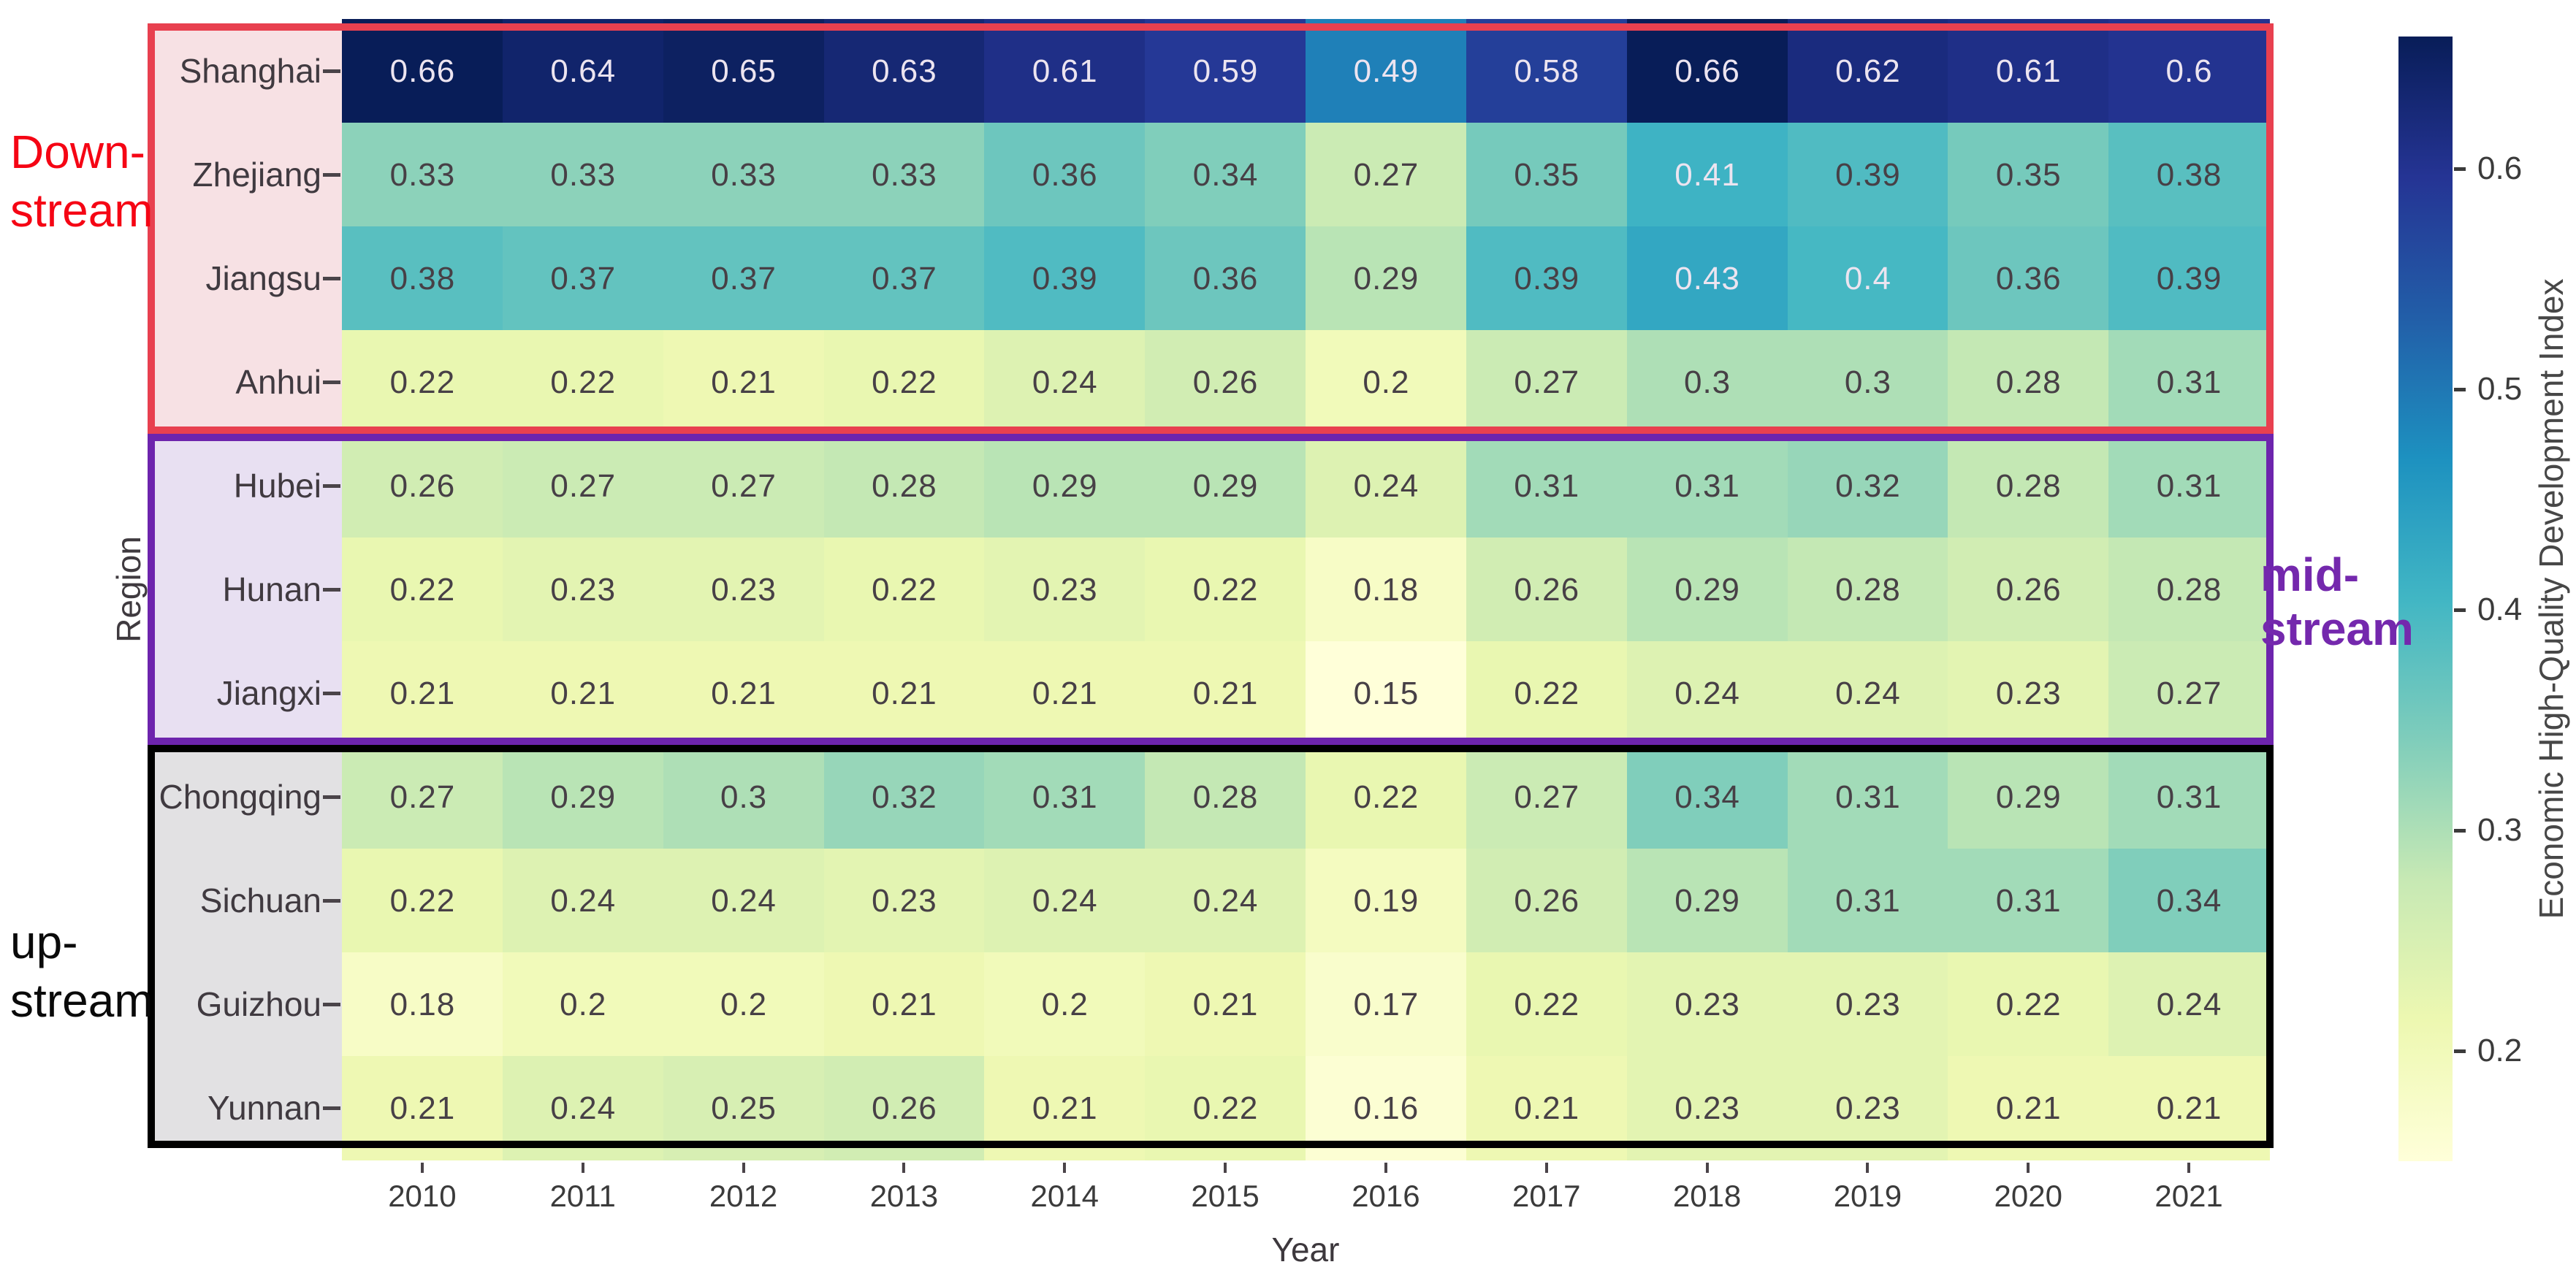 The image size is (2576, 1270). Describe the element at coordinates (2029, 71) in the screenshot. I see `heatmap-cell: 0.61` at that location.